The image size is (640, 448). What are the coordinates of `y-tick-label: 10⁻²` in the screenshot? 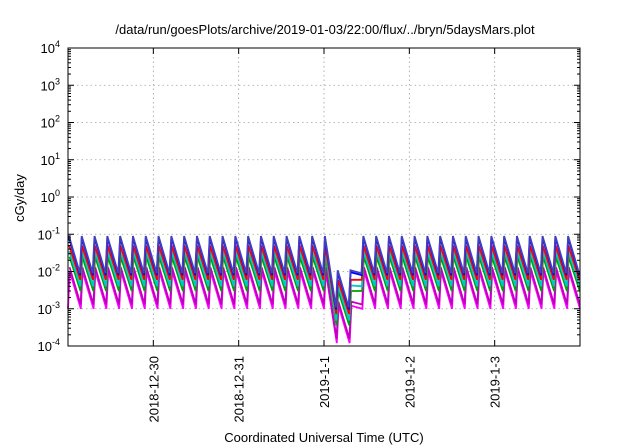 It's located at (49, 271).